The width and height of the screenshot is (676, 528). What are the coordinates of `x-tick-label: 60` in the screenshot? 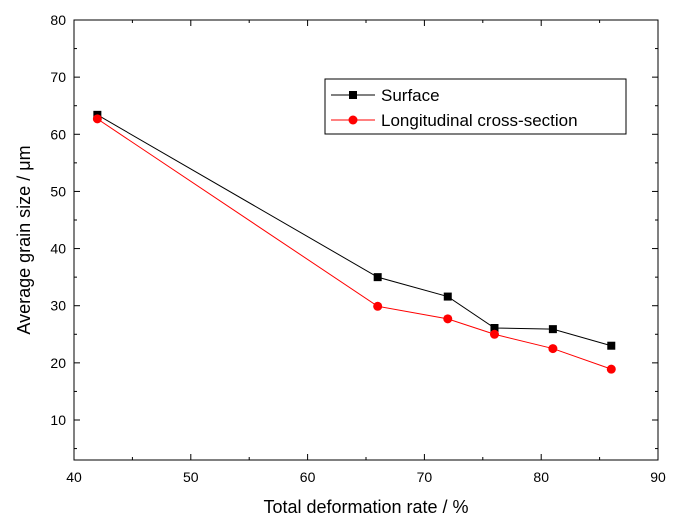 It's located at (308, 477).